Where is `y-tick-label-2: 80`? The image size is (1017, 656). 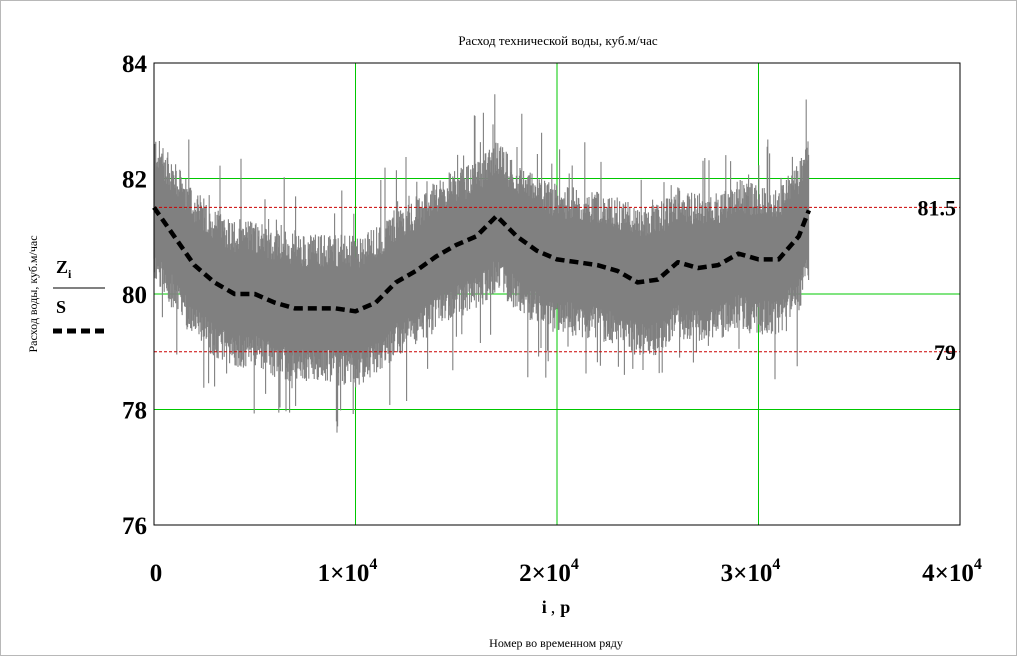 y-tick-label-2: 80 is located at coordinates (134, 295).